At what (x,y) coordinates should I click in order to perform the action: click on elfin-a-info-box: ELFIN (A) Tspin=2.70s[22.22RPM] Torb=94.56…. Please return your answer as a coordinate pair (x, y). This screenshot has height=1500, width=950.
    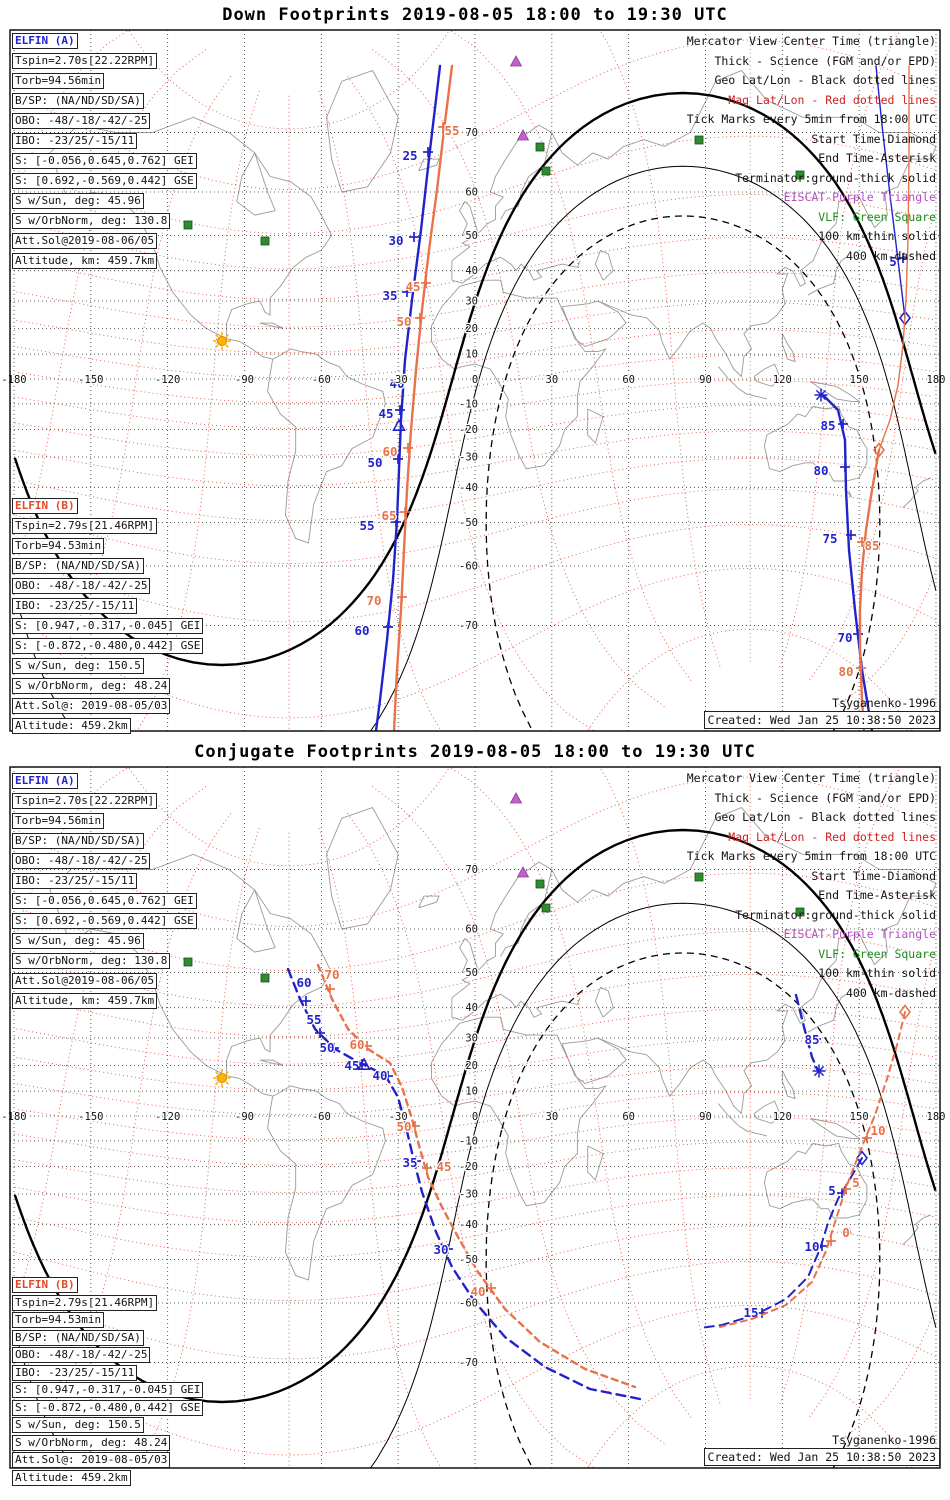
    Looking at the image, I should click on (104, 891).